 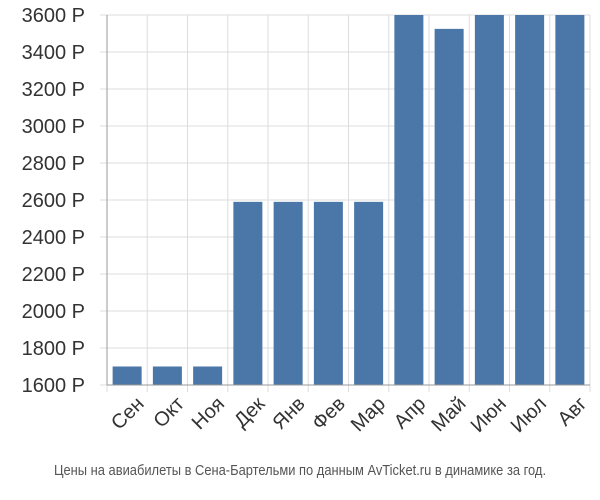 I want to click on y-tick-label: 2800 Р, so click(x=53, y=164).